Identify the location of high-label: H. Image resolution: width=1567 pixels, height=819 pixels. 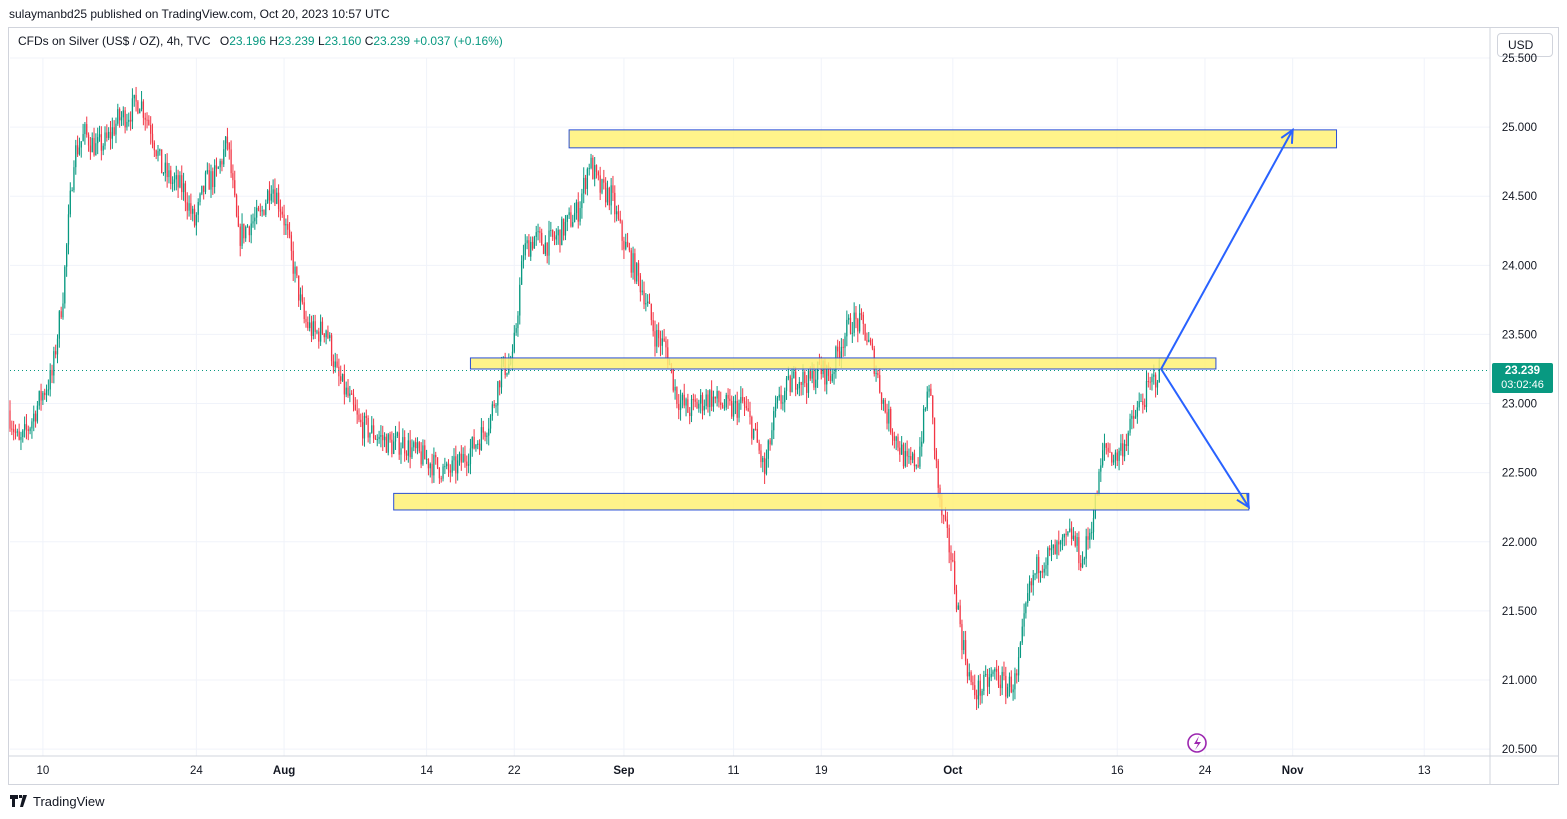
(273, 41).